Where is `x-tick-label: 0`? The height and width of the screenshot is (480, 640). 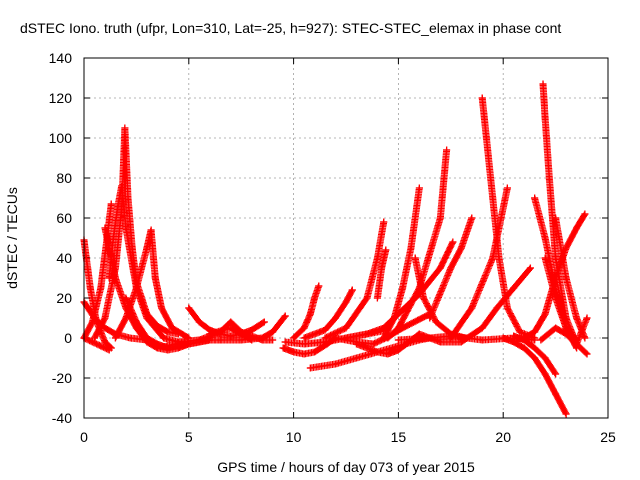 x-tick-label: 0 is located at coordinates (84, 437).